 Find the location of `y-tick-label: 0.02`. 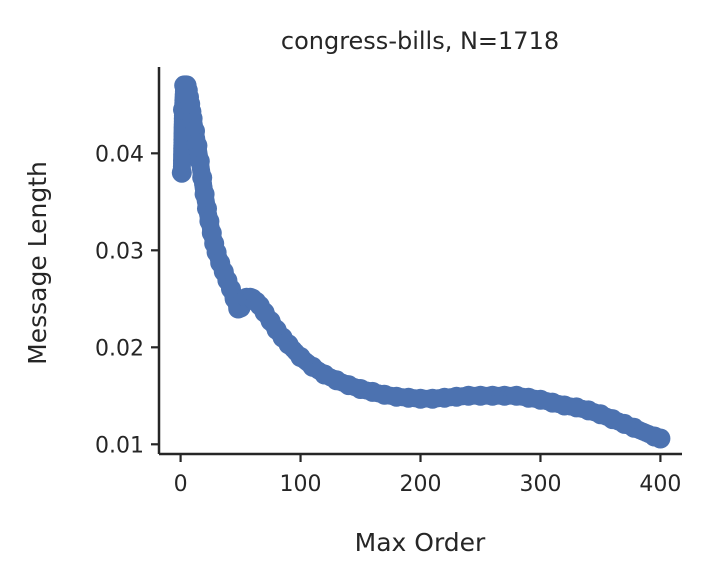

y-tick-label: 0.02 is located at coordinates (119, 348).